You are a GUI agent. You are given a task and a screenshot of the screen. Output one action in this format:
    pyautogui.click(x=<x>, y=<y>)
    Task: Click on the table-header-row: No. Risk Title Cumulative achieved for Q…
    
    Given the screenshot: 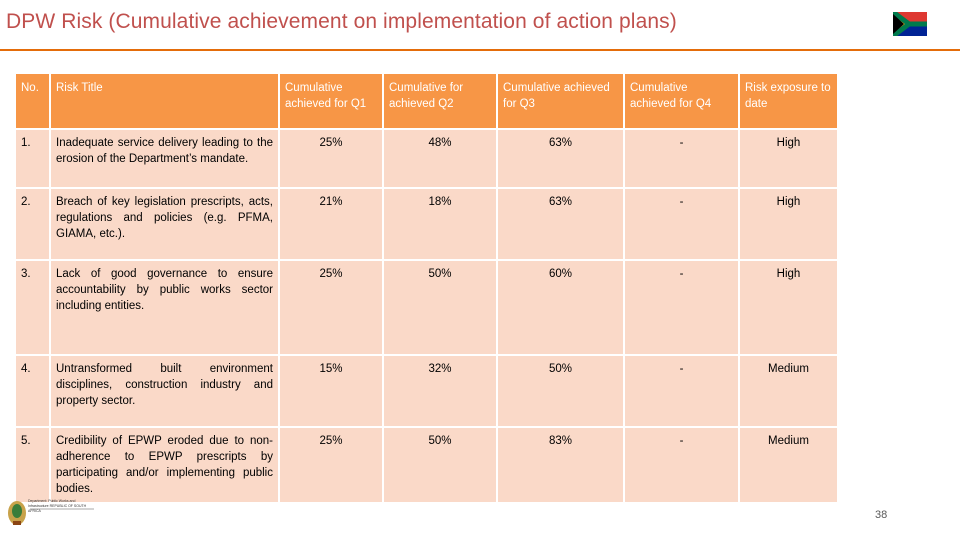 What is the action you would take?
    pyautogui.click(x=426, y=101)
    